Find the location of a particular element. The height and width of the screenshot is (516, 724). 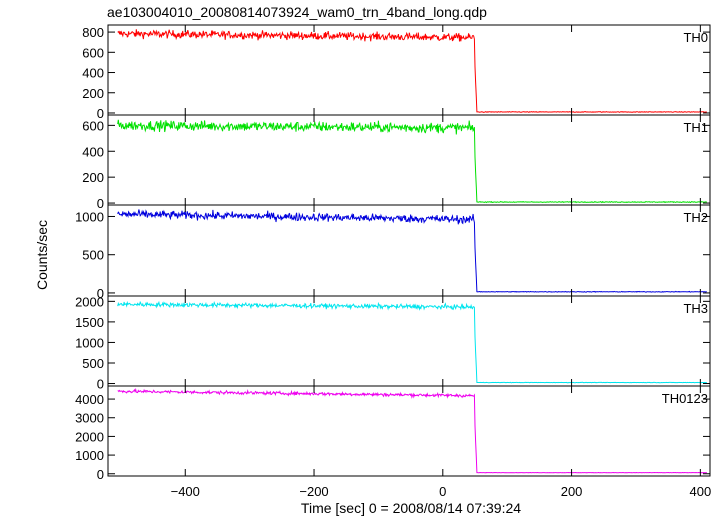

x-tick-label: 0 is located at coordinates (442, 491).